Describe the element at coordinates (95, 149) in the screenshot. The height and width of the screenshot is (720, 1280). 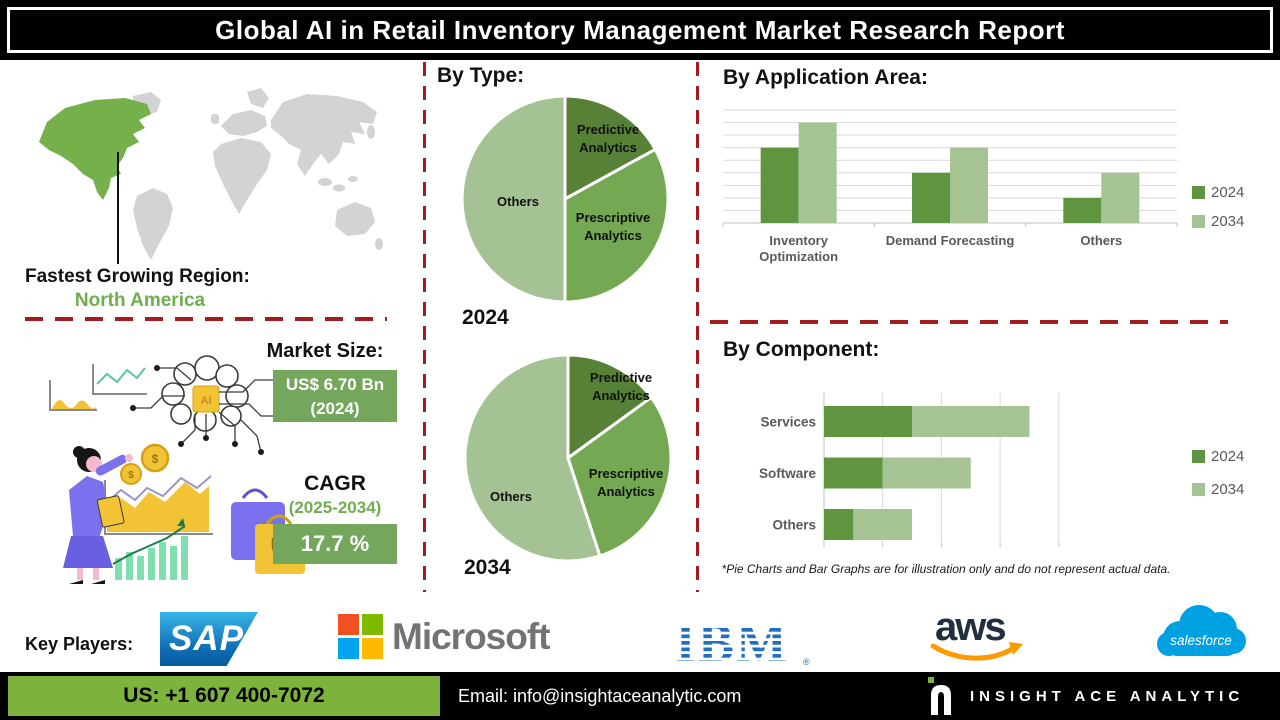
I see `north-america-highlight` at that location.